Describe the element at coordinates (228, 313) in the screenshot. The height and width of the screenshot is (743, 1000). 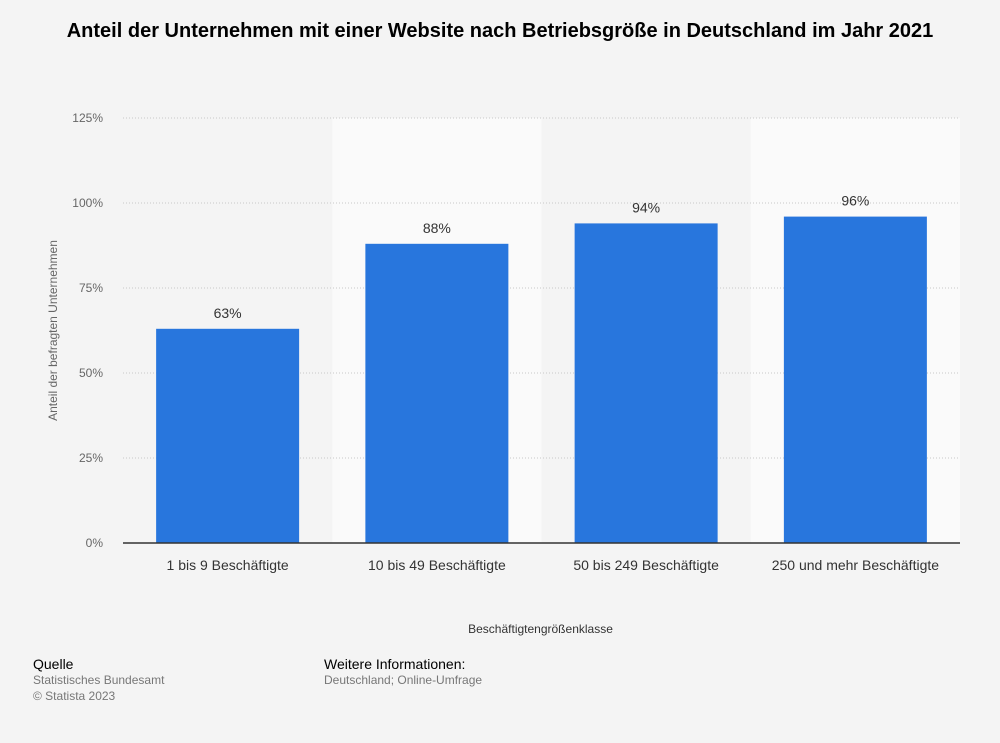
I see `data-label: 63%` at that location.